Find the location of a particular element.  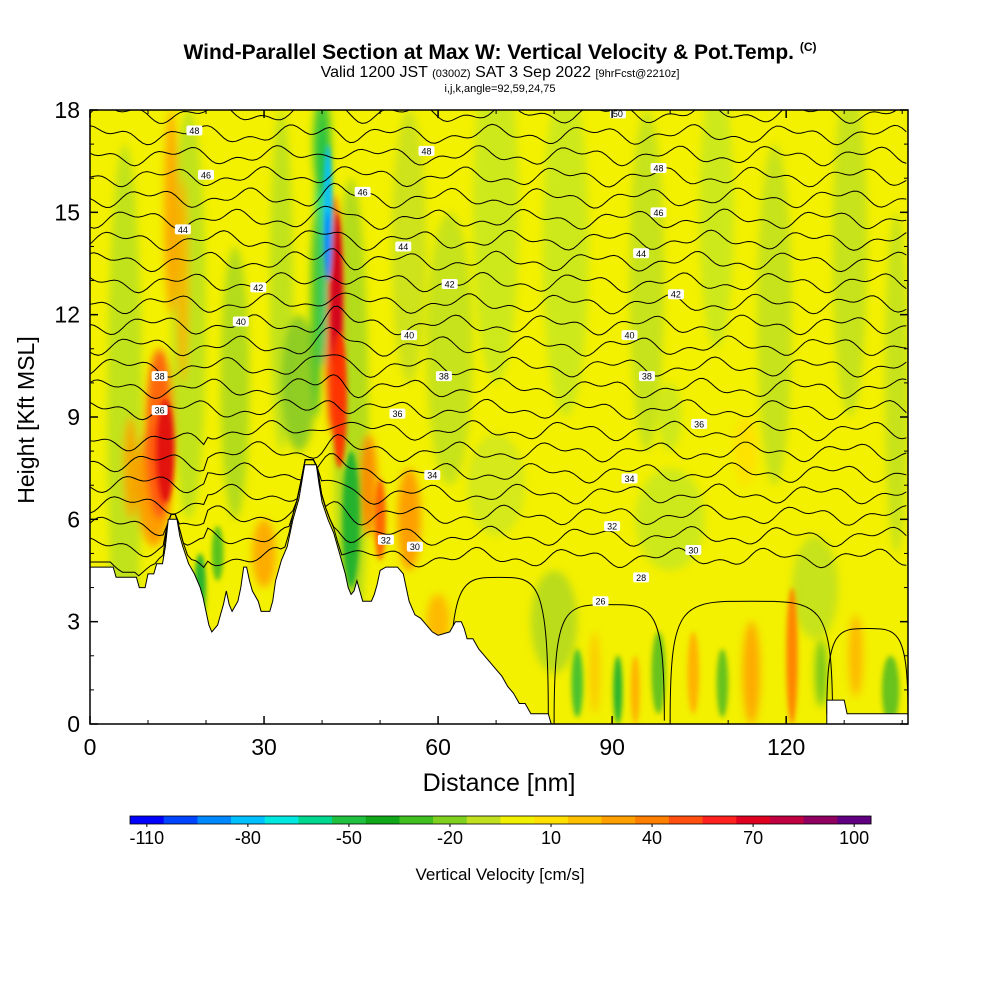

y-tick-label: 9 is located at coordinates (73, 417).